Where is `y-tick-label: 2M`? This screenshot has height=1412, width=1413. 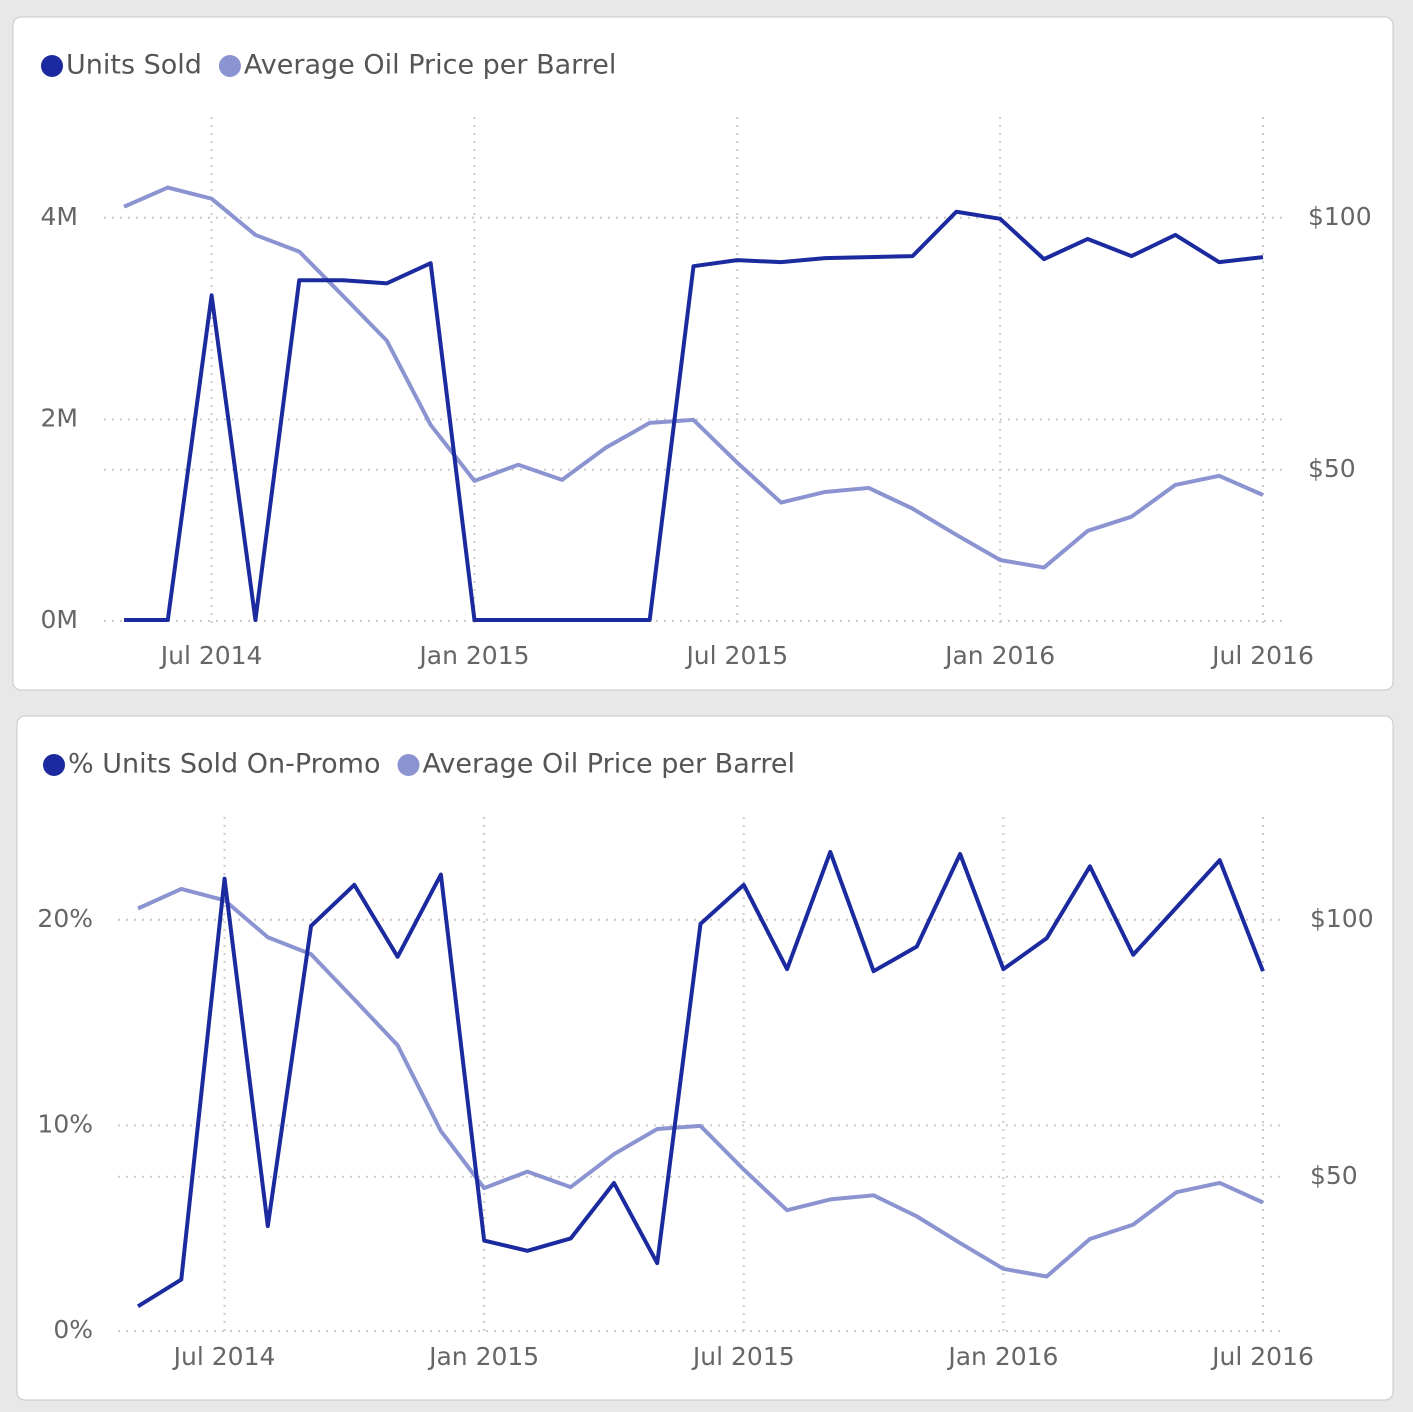 y-tick-label: 2M is located at coordinates (59, 417).